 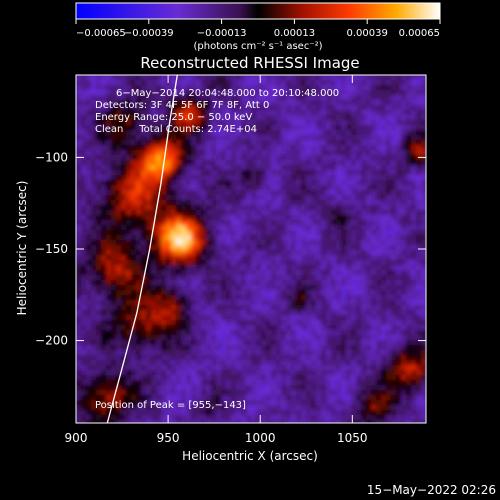 I want to click on x-tick-label: 950, so click(x=168, y=438).